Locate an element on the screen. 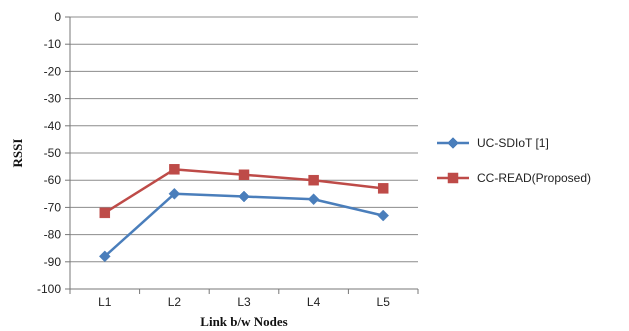 The height and width of the screenshot is (331, 629). y-tick-label: -100 is located at coordinates (49, 289).